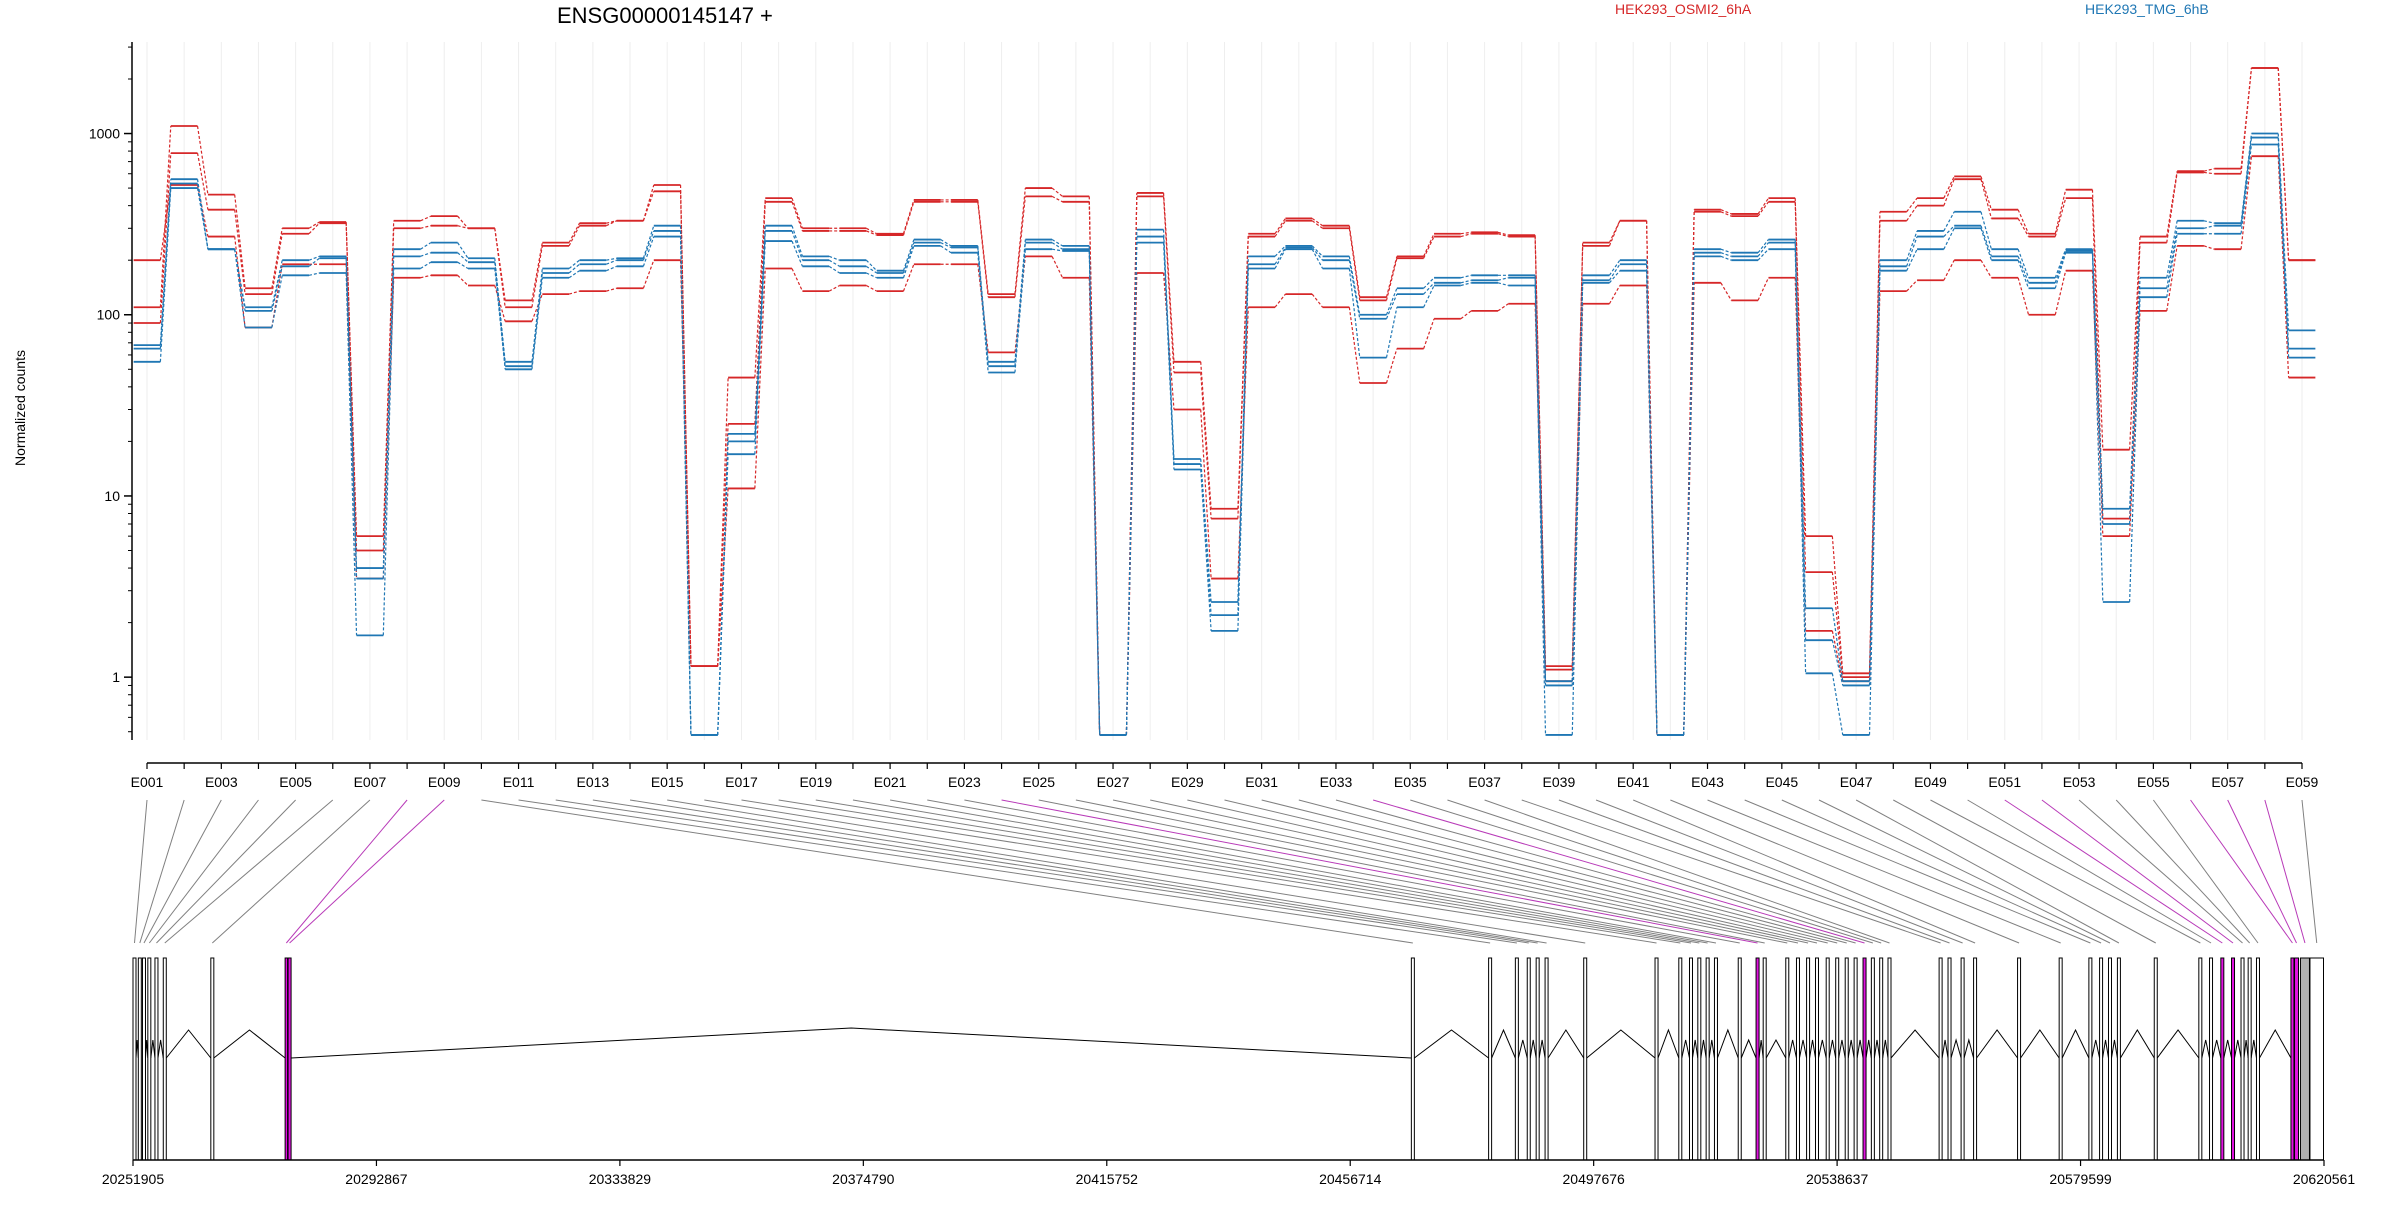  Describe the element at coordinates (1484, 782) in the screenshot. I see `exon-label: E037` at that location.